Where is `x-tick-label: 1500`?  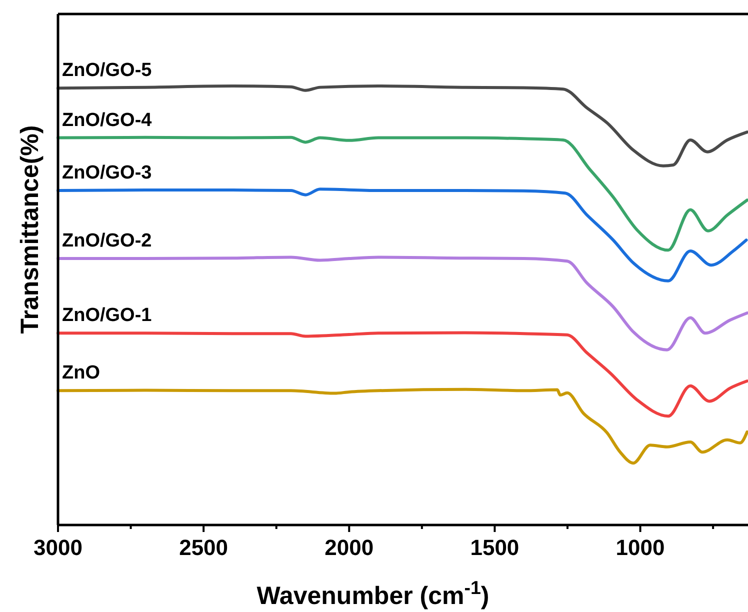
x-tick-label: 1500 is located at coordinates (495, 547).